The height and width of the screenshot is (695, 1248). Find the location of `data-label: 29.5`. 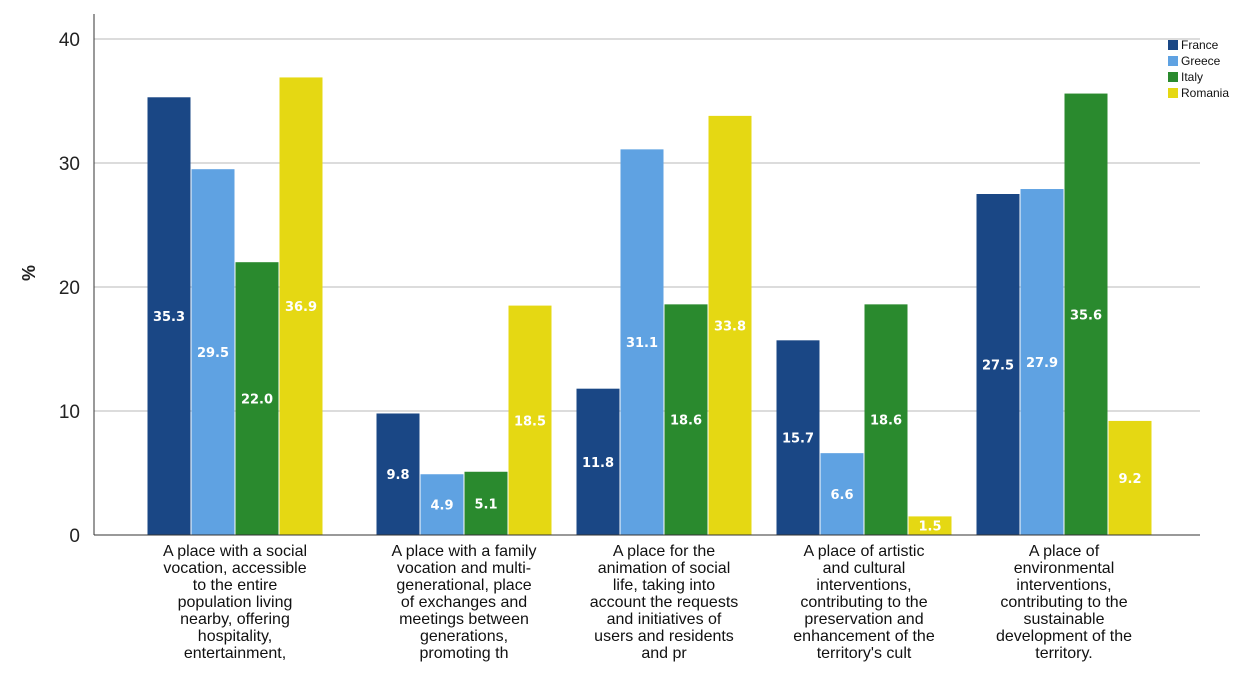

data-label: 29.5 is located at coordinates (213, 353).